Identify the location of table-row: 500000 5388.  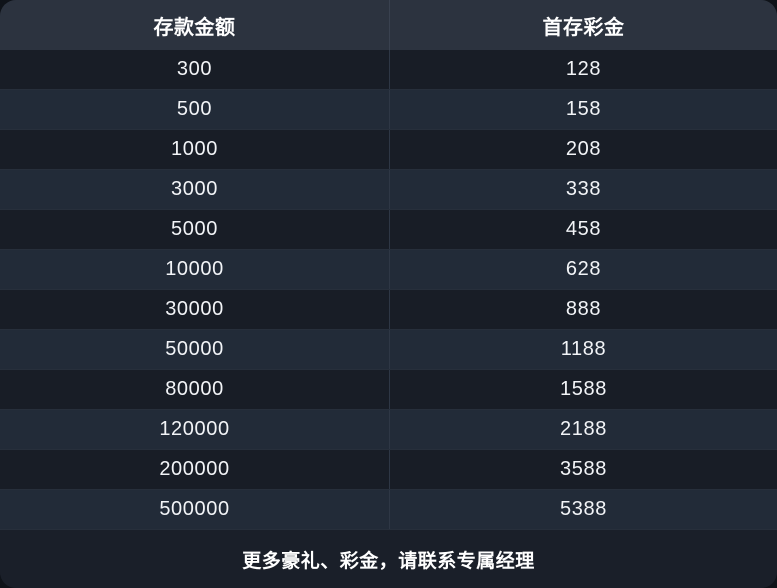
(388, 510).